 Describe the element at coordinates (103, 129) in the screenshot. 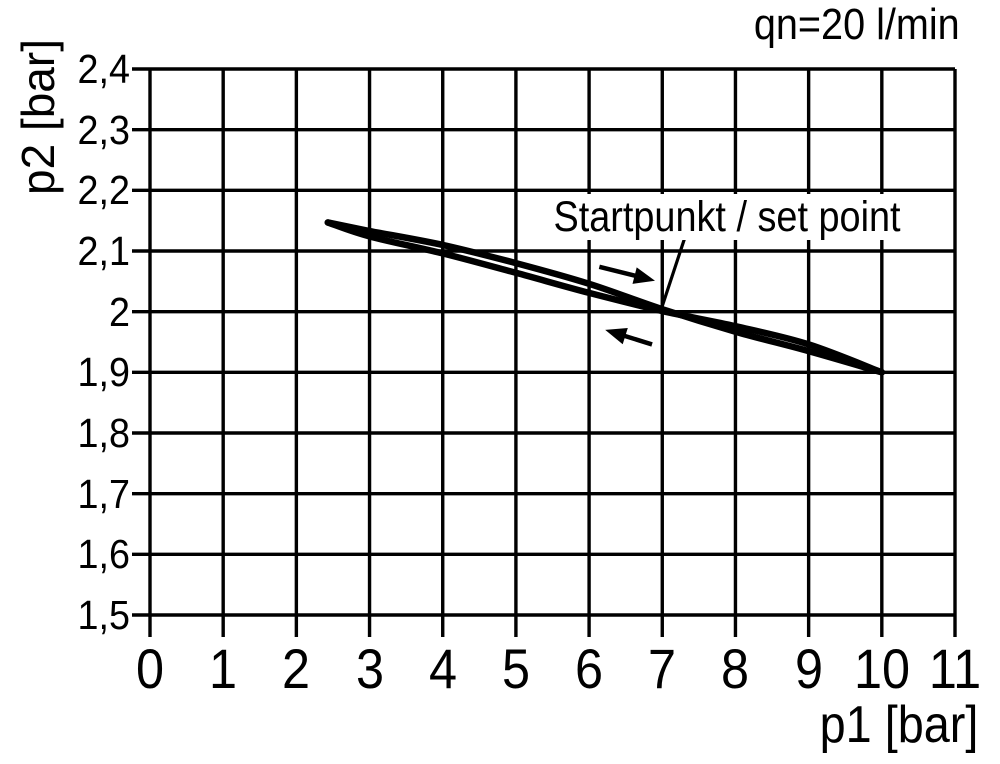

I see `y-tick-label-2_3: 2,3` at that location.